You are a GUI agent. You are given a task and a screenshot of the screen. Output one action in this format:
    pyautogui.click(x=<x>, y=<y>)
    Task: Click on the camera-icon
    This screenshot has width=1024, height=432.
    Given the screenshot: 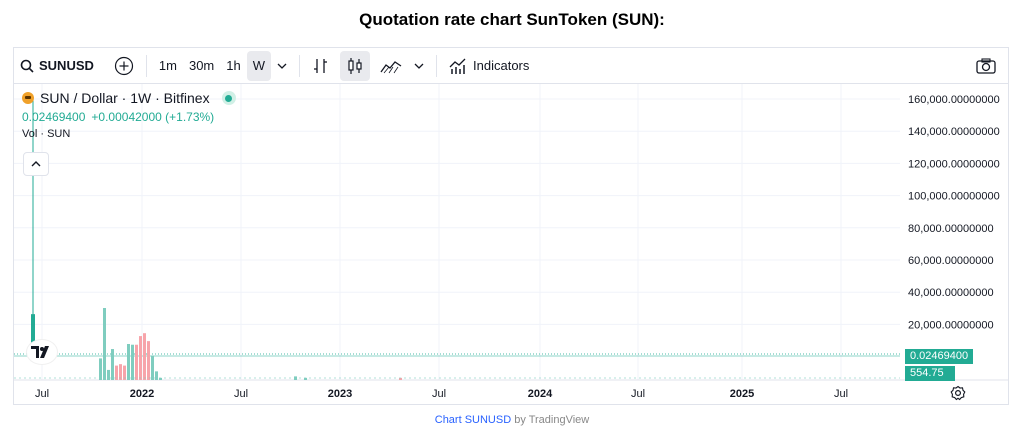 What is the action you would take?
    pyautogui.click(x=986, y=65)
    